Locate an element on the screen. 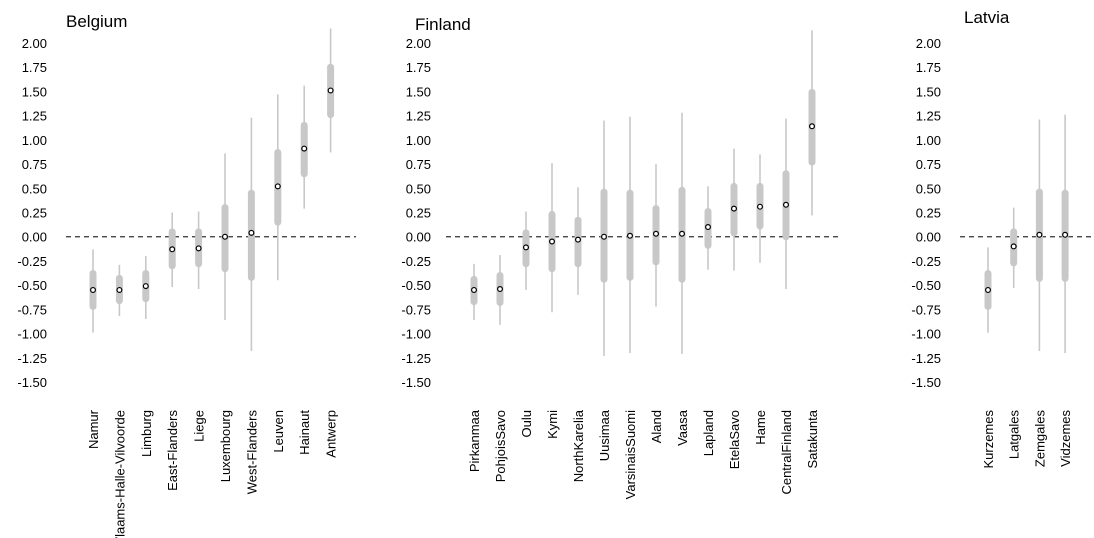  y-tick-label: -1.50 is located at coordinates (416, 382).